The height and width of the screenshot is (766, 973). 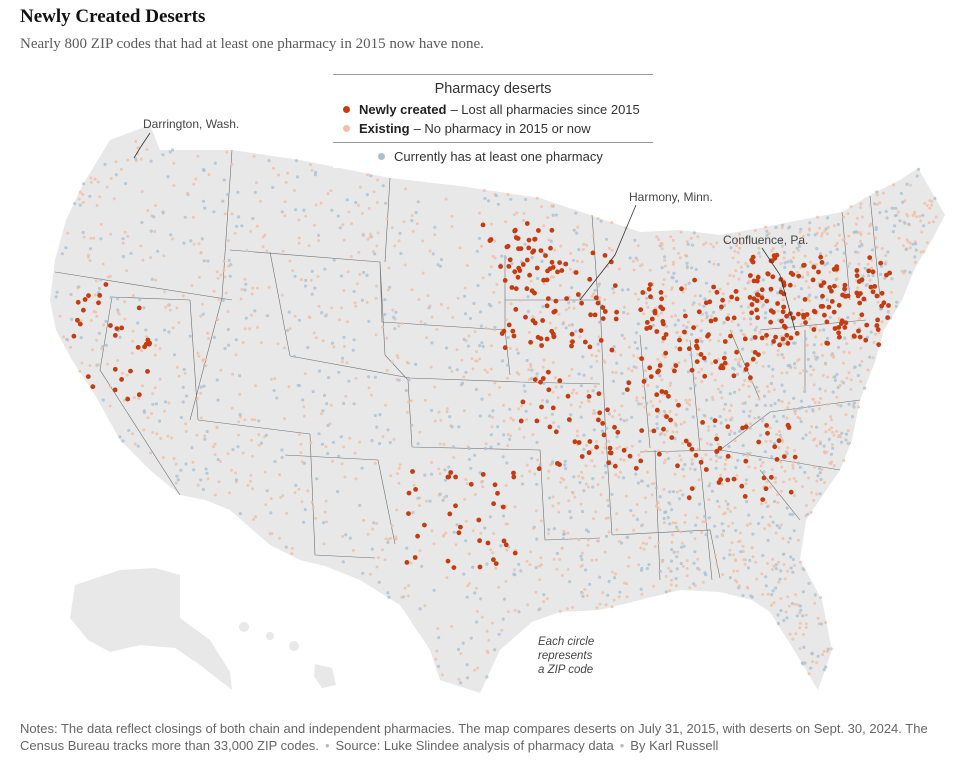 What do you see at coordinates (608, 252) in the screenshot?
I see `harmony-leader-line` at bounding box center [608, 252].